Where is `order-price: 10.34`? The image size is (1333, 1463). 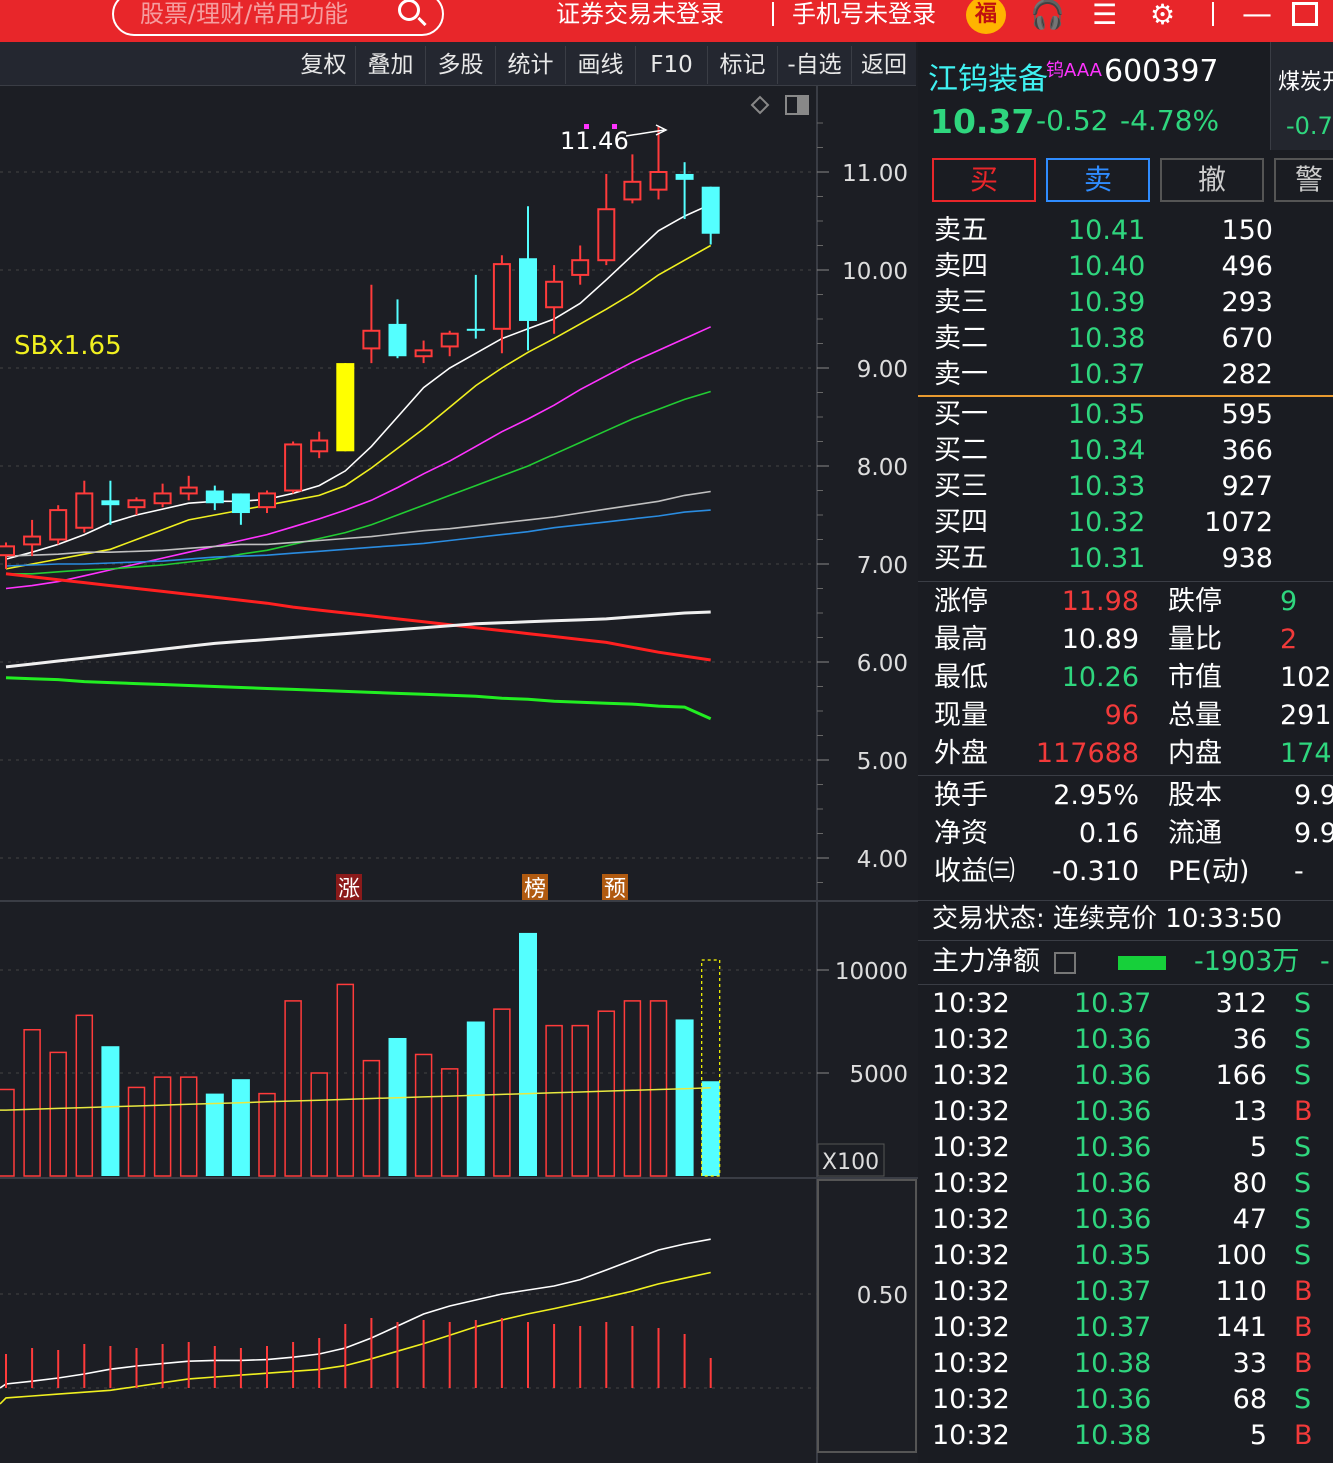
order-price: 10.34 is located at coordinates (1107, 450).